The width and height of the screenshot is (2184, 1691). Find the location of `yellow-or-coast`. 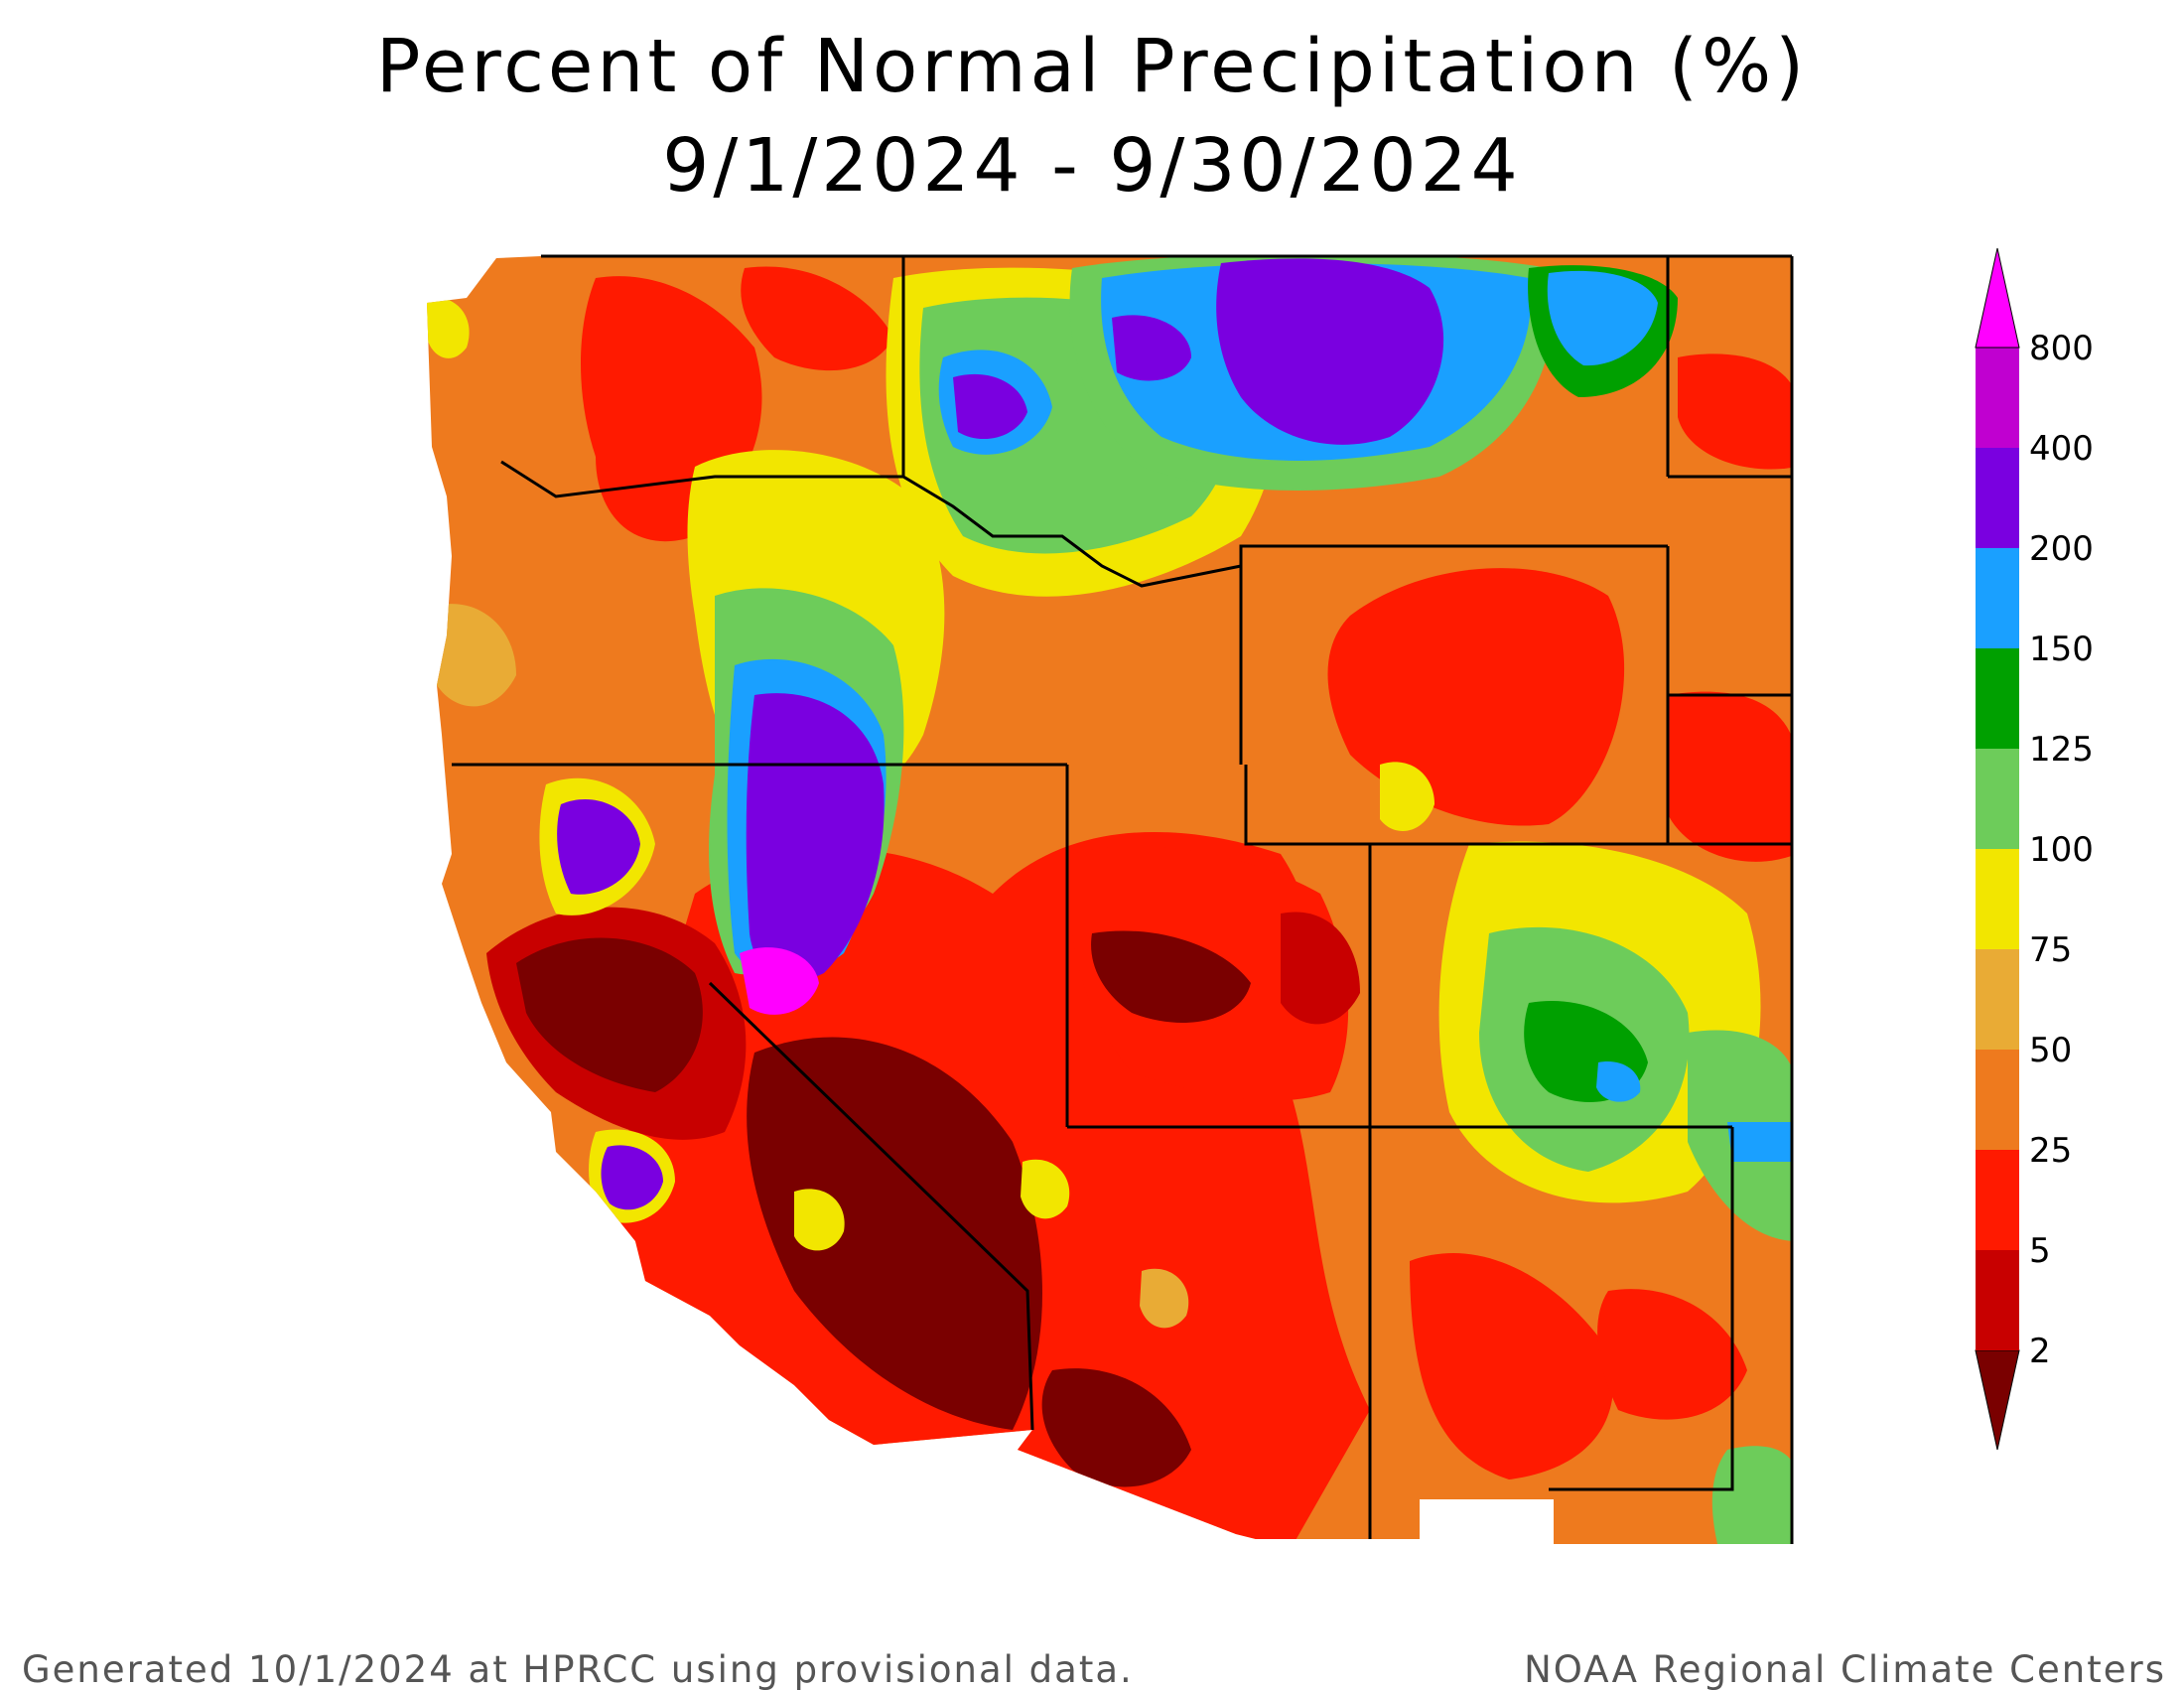

yellow-or-coast is located at coordinates (476, 655).